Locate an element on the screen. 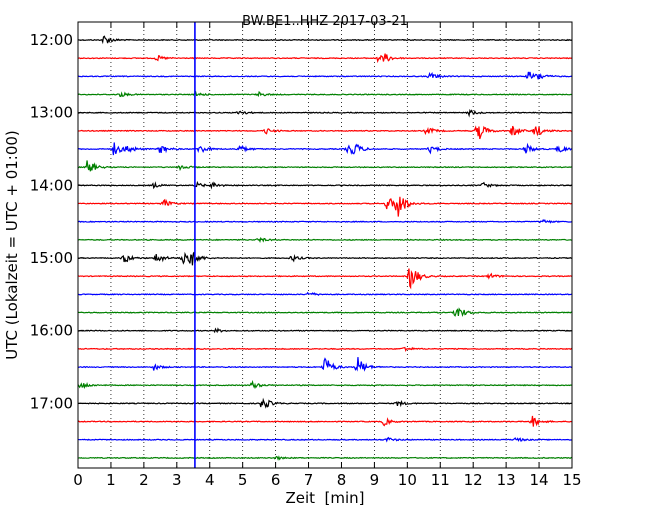  x-tick-label: 12 is located at coordinates (473, 480).